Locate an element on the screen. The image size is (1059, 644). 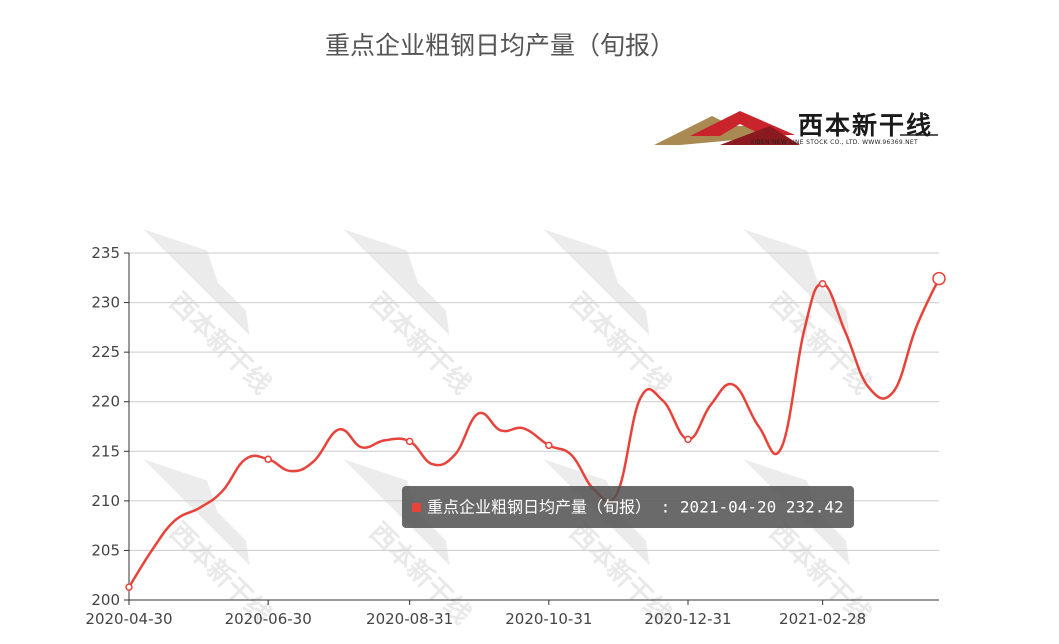
x-tick-label: 2021-02-28 is located at coordinates (822, 619).